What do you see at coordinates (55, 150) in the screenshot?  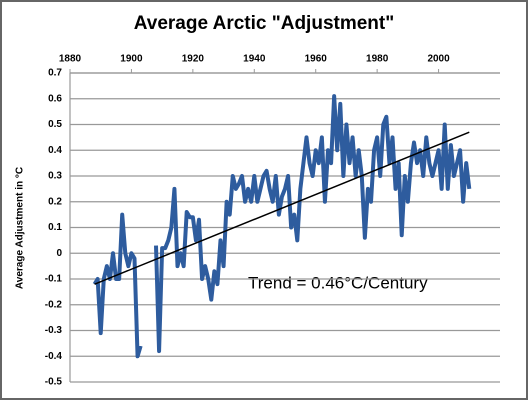 I see `y-tick-label: 0.4` at bounding box center [55, 150].